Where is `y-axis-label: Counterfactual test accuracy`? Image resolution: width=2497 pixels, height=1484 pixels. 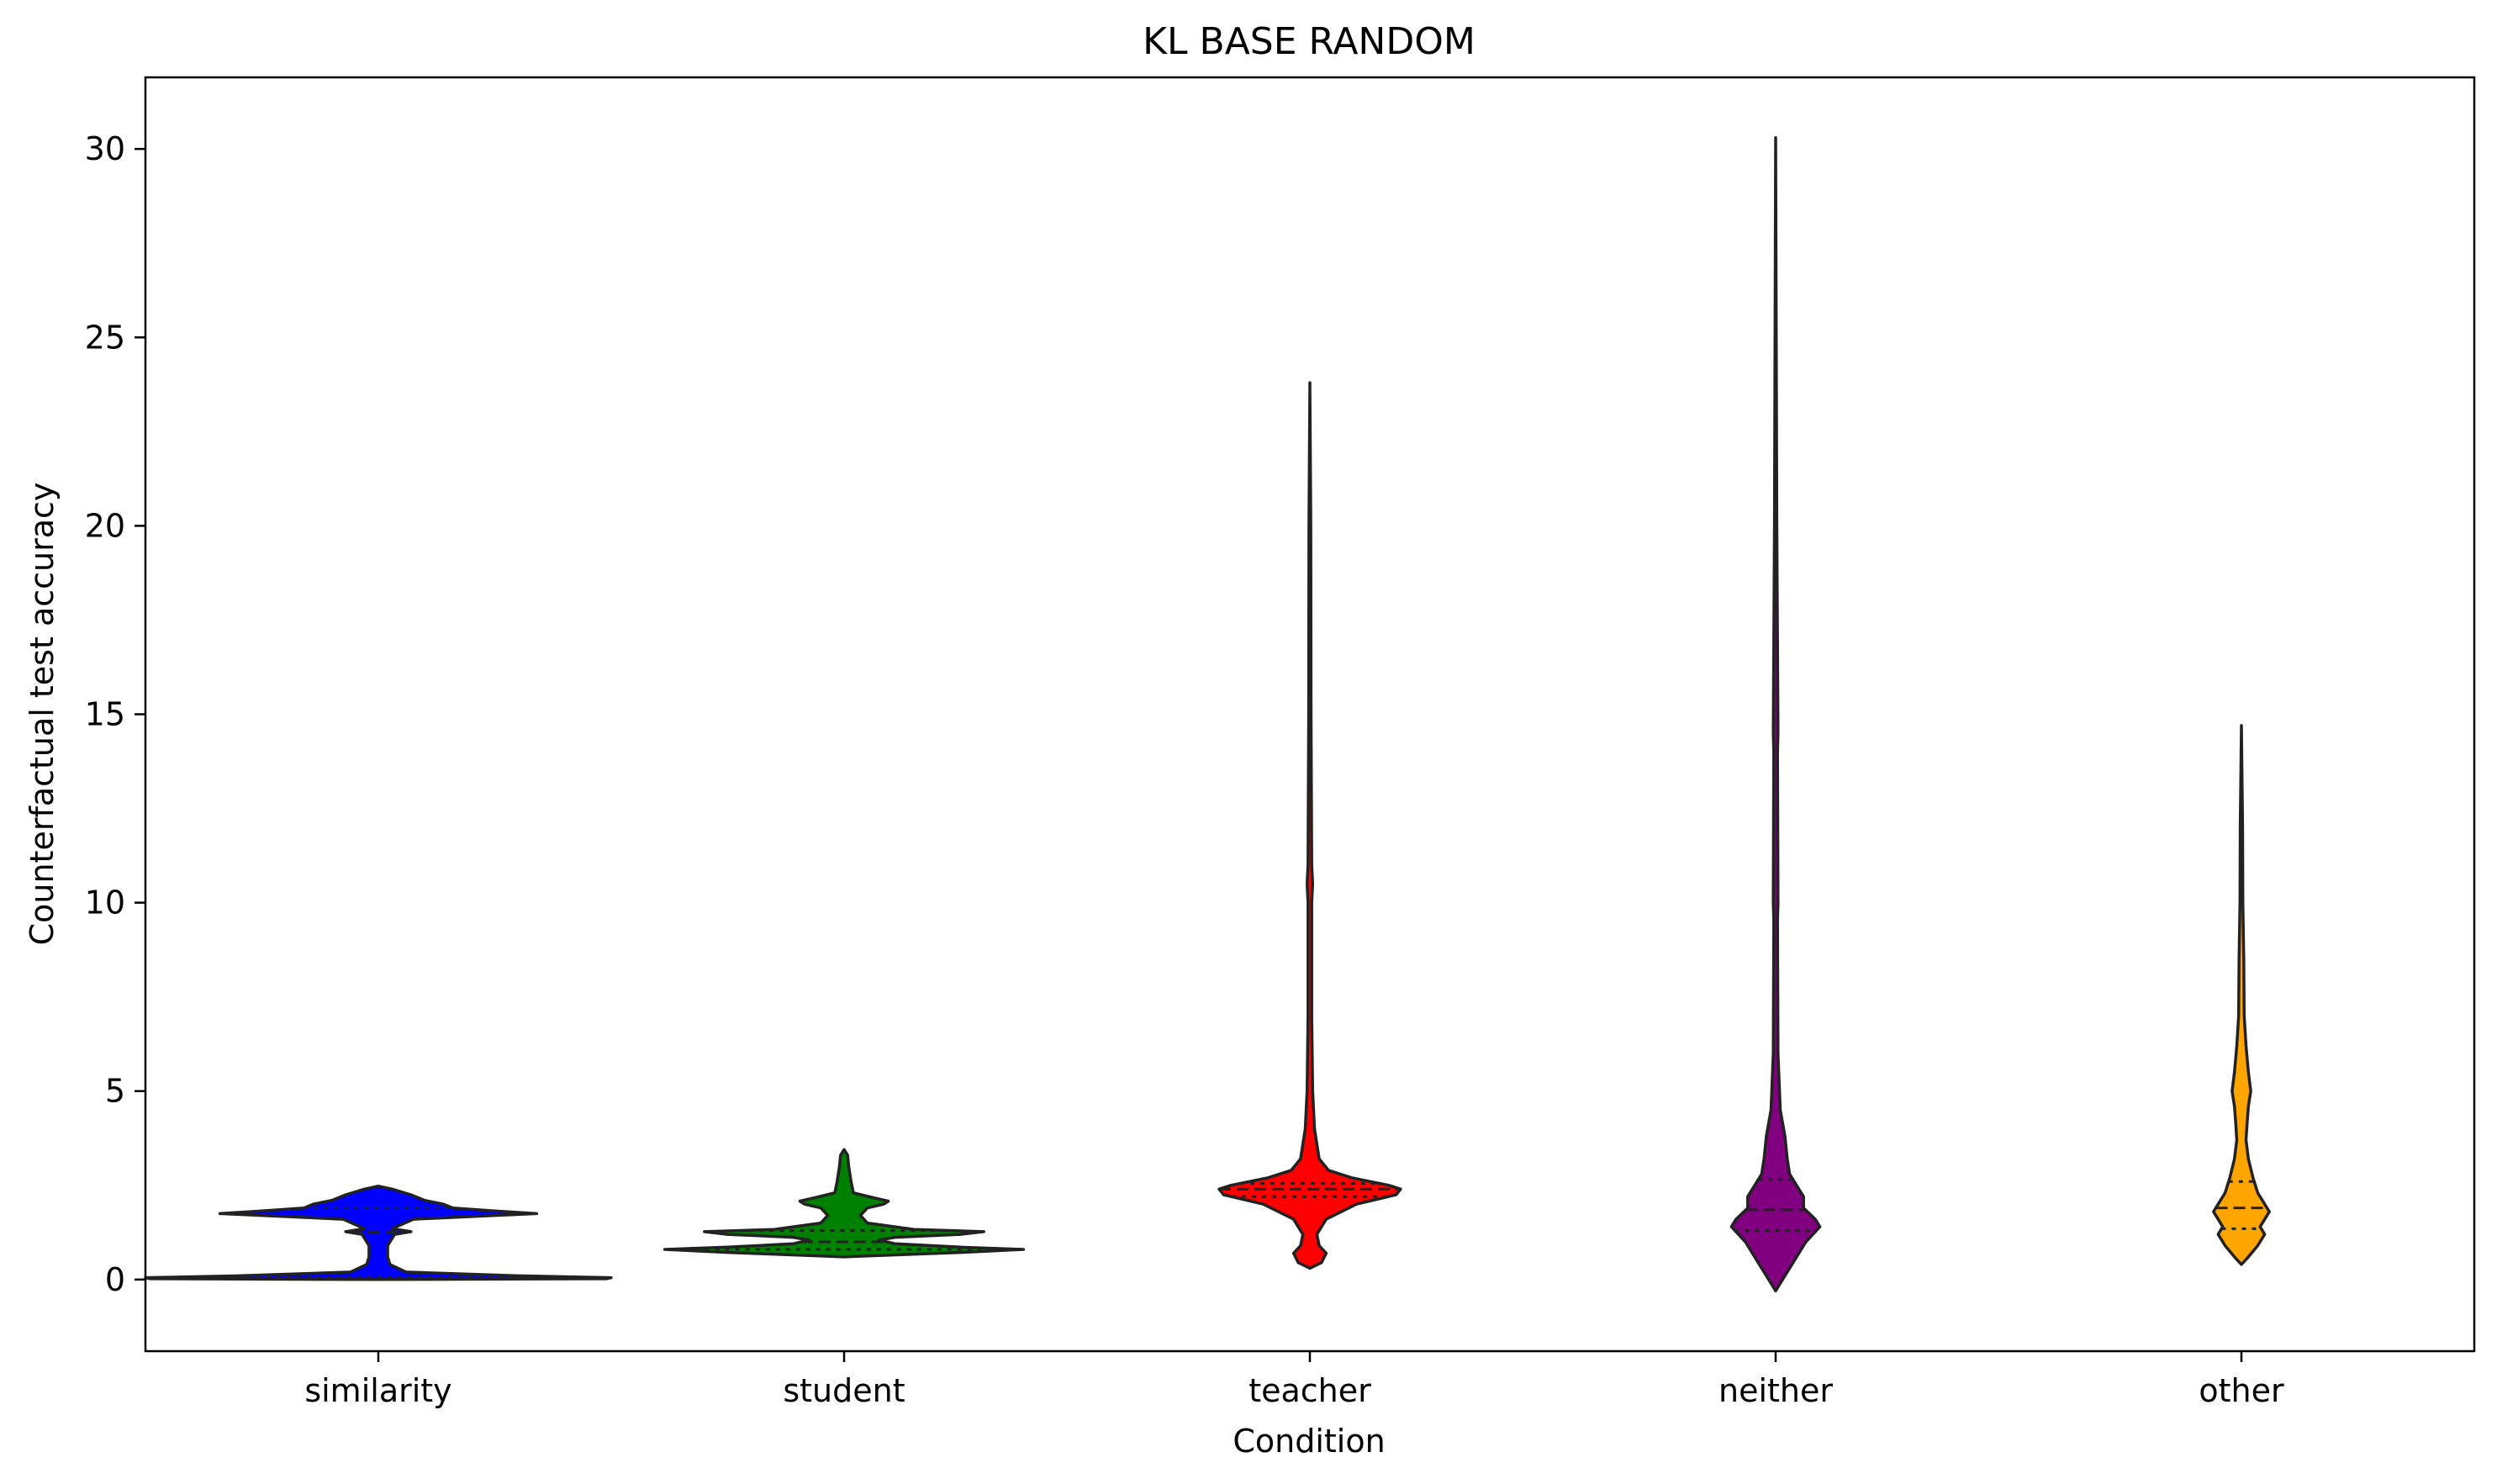 y-axis-label: Counterfactual test accuracy is located at coordinates (42, 714).